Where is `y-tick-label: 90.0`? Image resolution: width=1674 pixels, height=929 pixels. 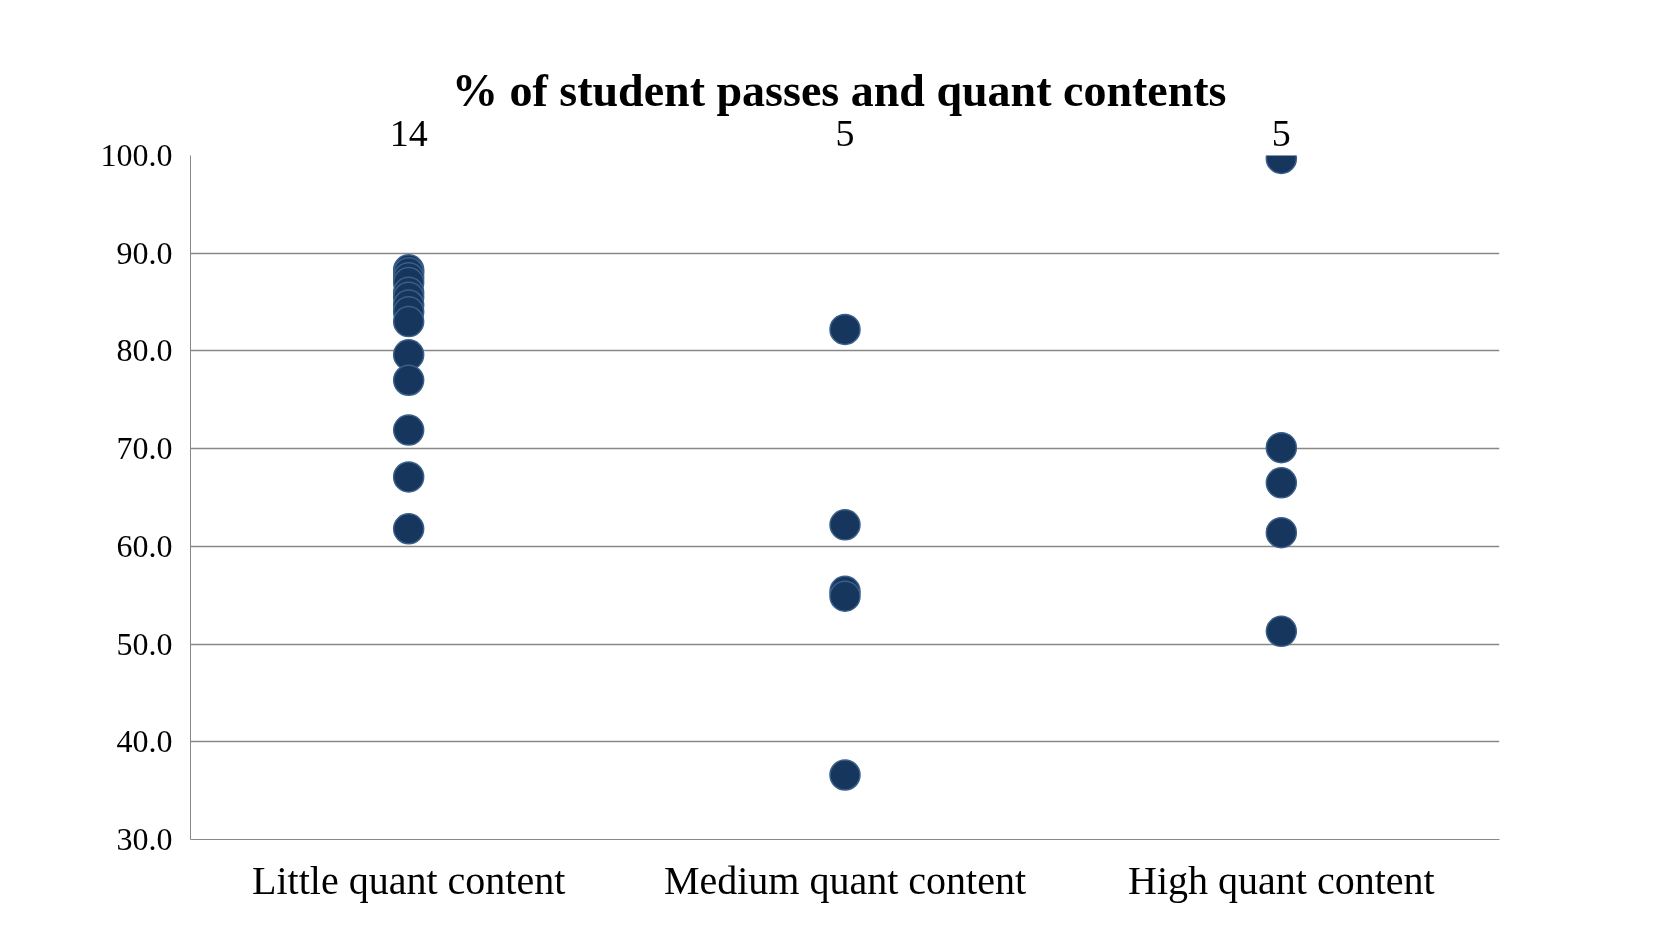 y-tick-label: 90.0 is located at coordinates (144, 252).